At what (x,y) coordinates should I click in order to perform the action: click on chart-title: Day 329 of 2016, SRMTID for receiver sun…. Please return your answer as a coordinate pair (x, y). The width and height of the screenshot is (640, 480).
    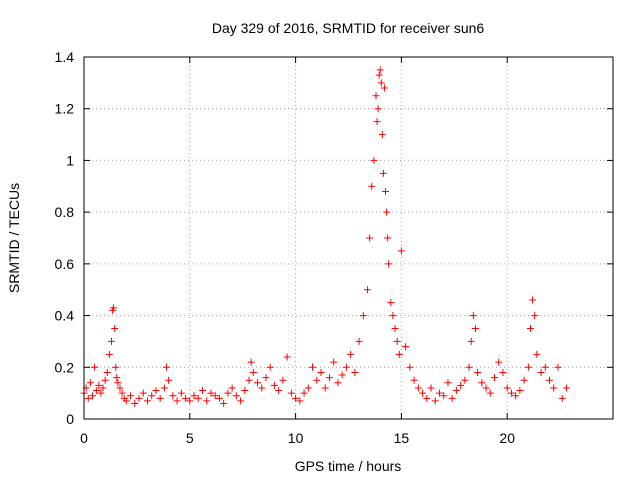
    Looking at the image, I should click on (348, 28).